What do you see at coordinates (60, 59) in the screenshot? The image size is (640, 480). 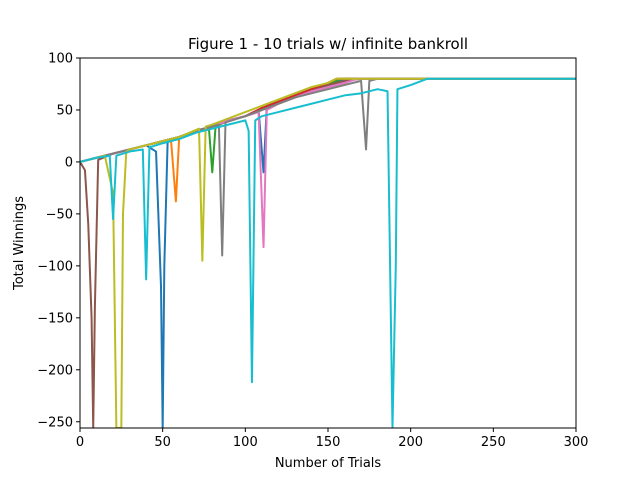 I see `y-tick-label: 100` at bounding box center [60, 59].